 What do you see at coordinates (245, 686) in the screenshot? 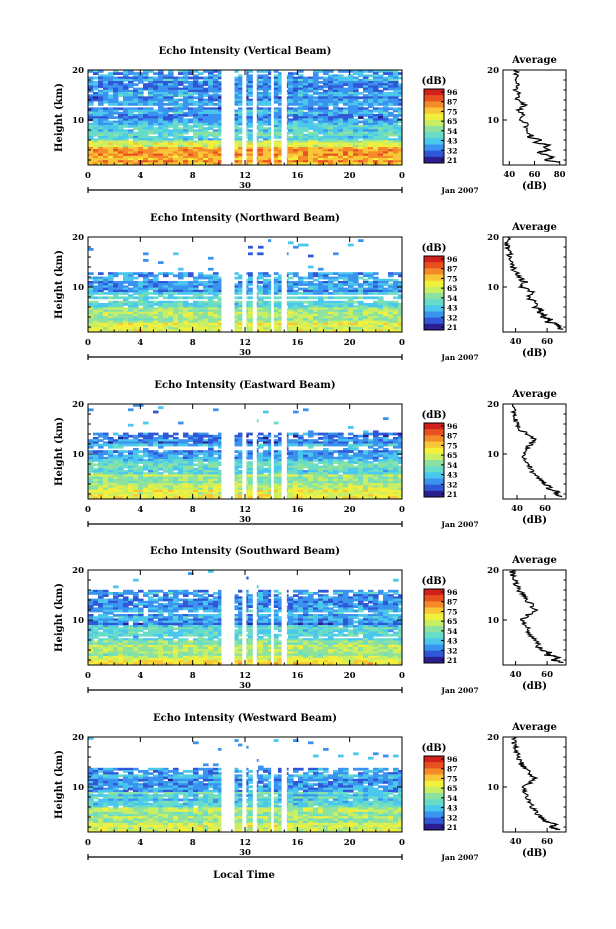
I see `day-label: 30` at bounding box center [245, 686].